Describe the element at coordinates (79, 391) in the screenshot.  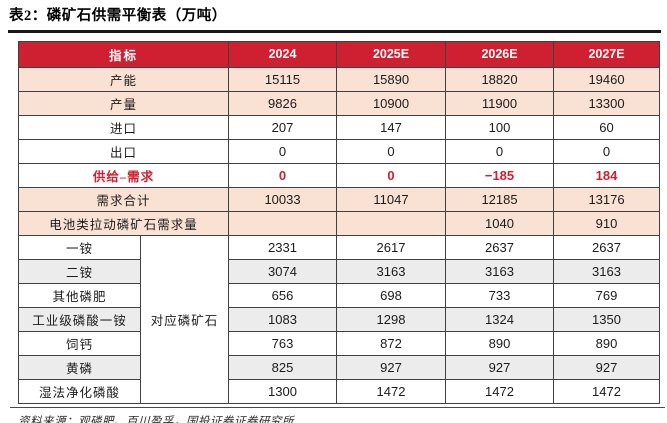
I see `indicator-cell: 湿法净化磷酸` at that location.